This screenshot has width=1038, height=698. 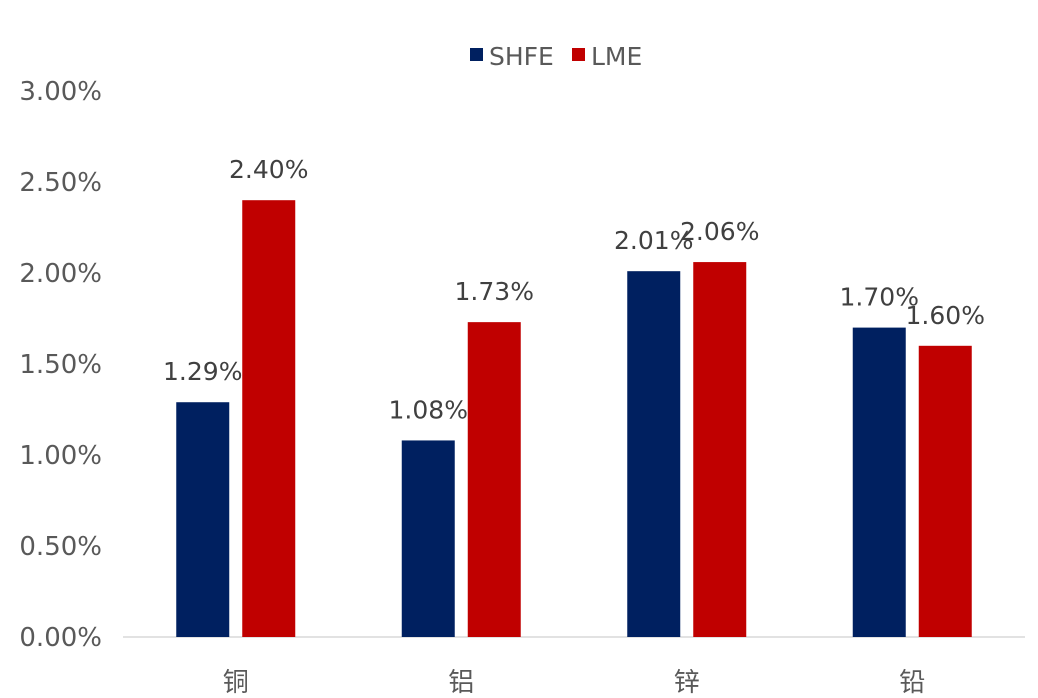 I want to click on y-tick-label: 1.50%, so click(x=60, y=365).